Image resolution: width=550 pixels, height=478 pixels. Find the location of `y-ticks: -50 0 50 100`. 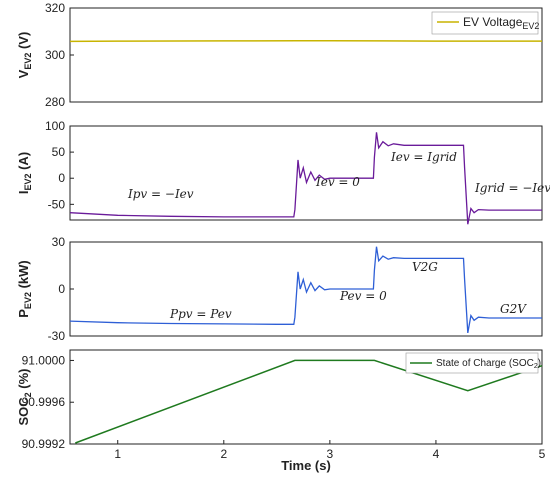

y-ticks: -50 0 50 100 is located at coordinates (59, 165).